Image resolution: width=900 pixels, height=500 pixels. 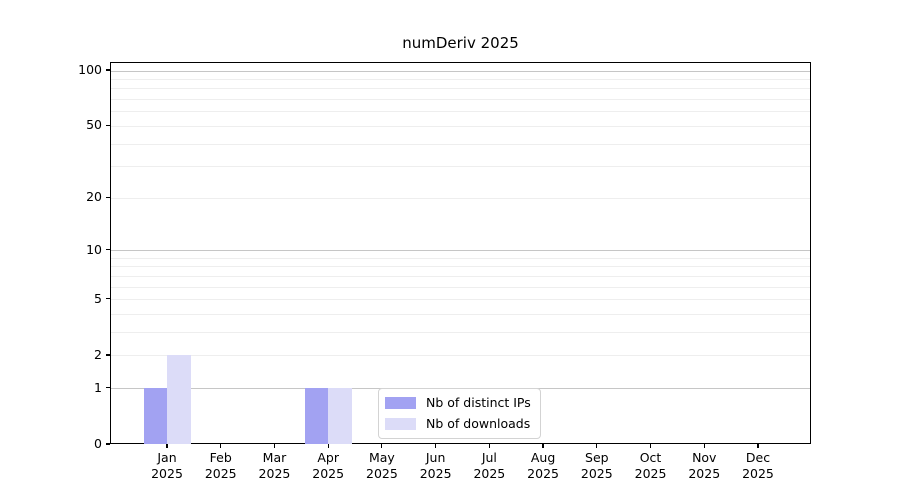 What do you see at coordinates (478, 402) in the screenshot?
I see `legend-label-distinct-ips: Nb of distinct IPs` at bounding box center [478, 402].